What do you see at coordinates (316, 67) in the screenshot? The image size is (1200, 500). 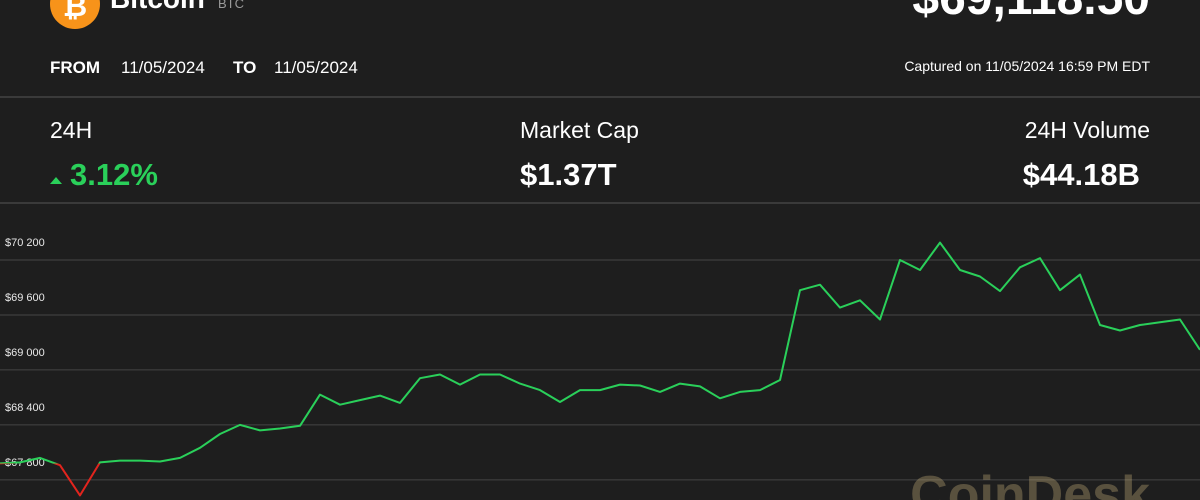 I see `to-date: 11/05/2024` at bounding box center [316, 67].